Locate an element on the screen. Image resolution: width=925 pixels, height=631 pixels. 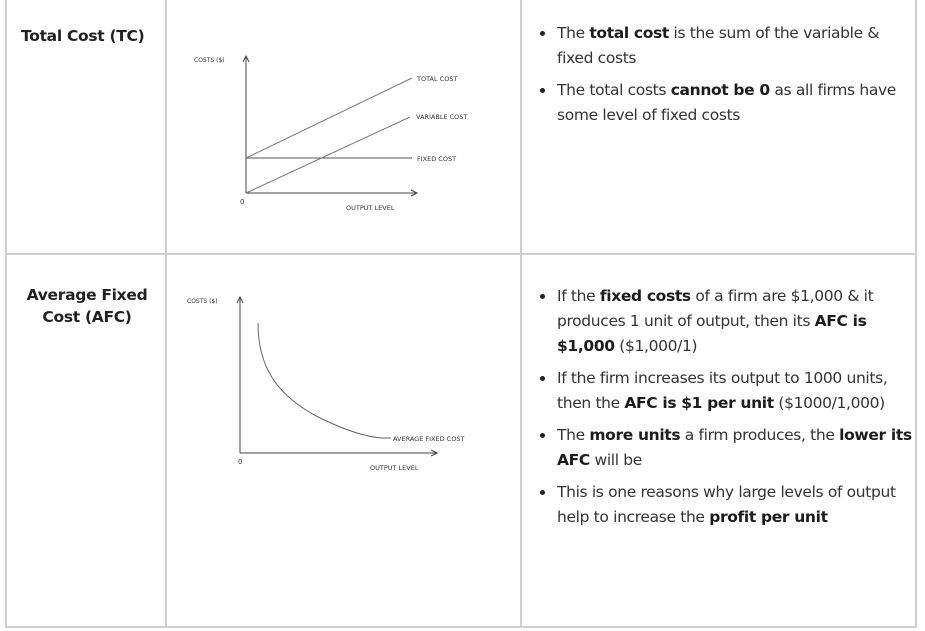
legend-fixed-cost: FIXED COST is located at coordinates (436, 159).